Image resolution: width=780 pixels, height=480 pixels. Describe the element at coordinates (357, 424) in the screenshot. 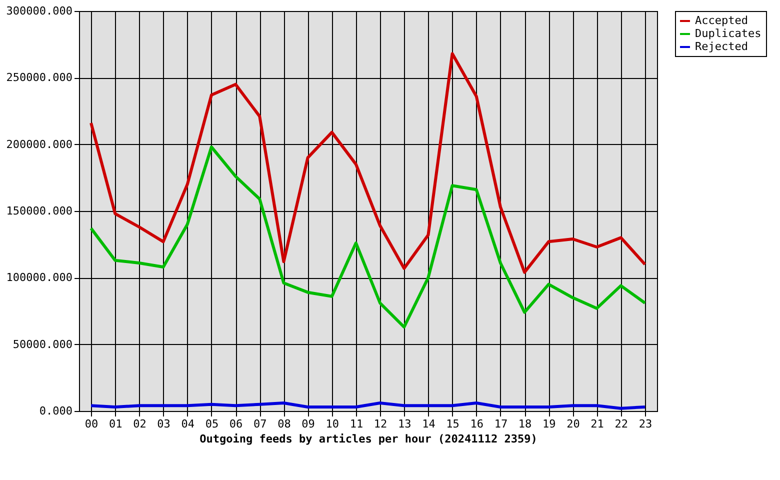

I see `x-tick-label: 11` at that location.